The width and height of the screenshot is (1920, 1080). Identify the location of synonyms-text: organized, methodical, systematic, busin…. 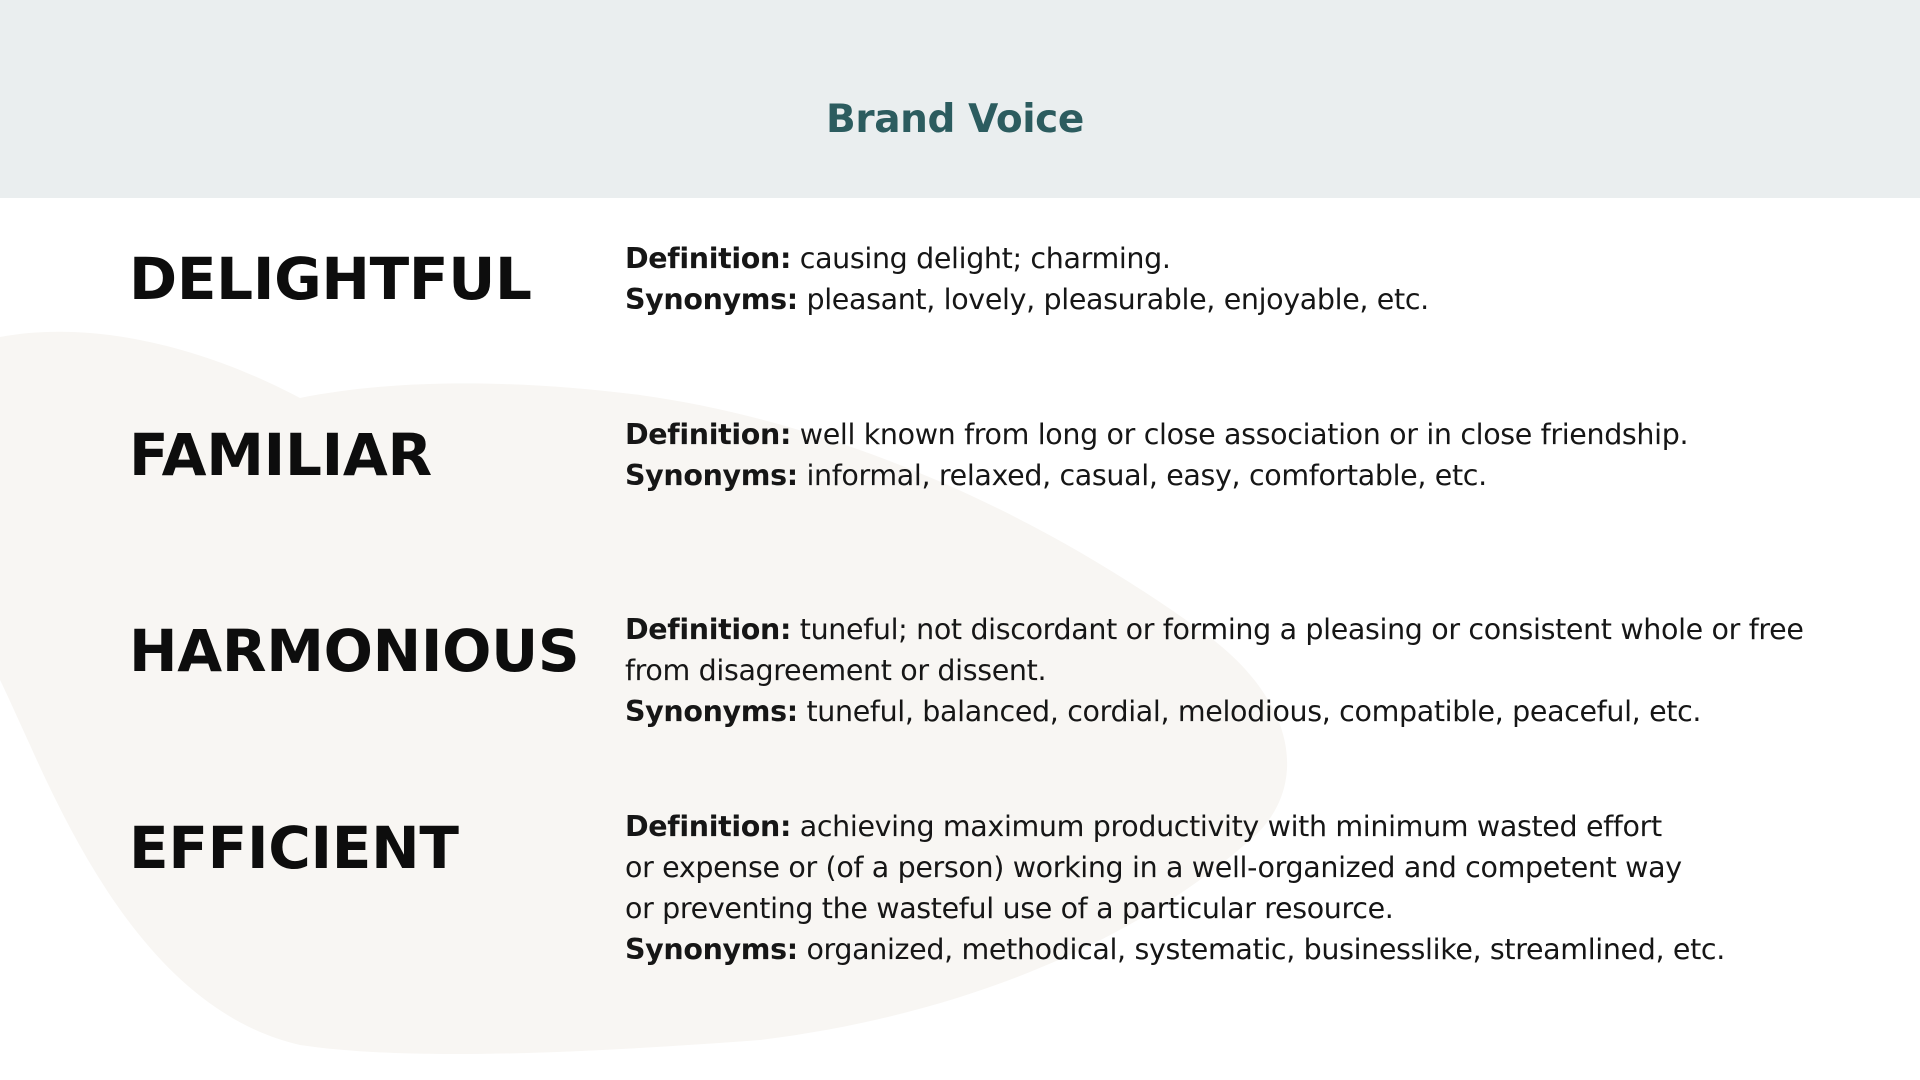
(1265, 949).